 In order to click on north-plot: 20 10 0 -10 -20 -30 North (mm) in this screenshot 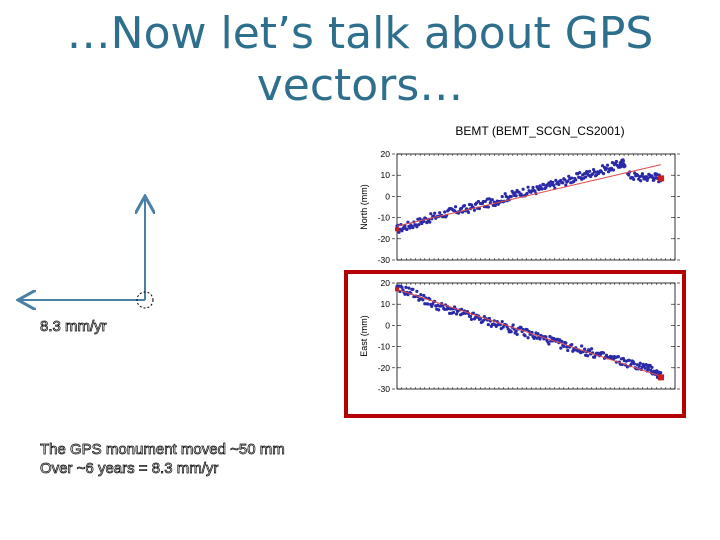, I will do `click(520, 209)`.